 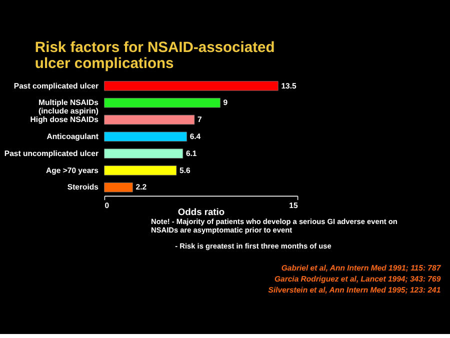 I want to click on y-tick-label: Past uncomplicated ulcer, so click(x=51, y=153).